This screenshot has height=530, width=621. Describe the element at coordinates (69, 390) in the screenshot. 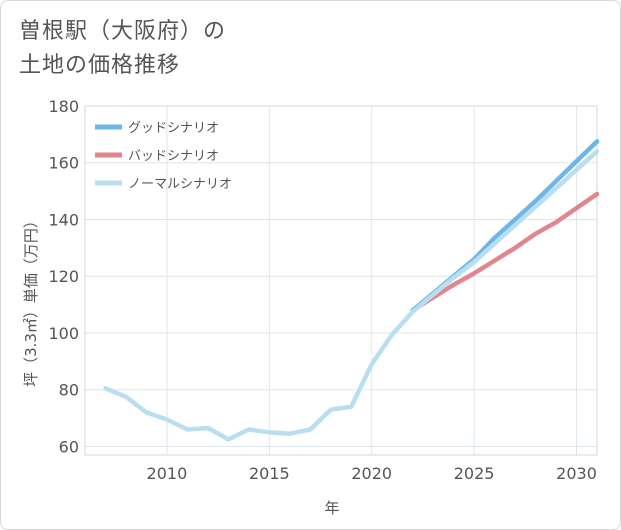

I see `y-tick-label: 80` at that location.